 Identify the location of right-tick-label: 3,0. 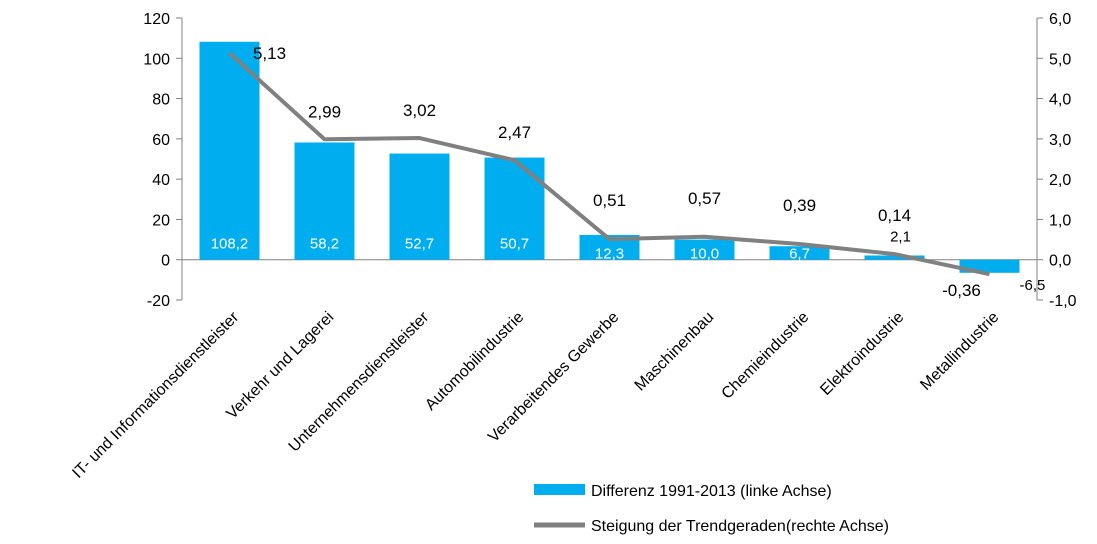
(1060, 140).